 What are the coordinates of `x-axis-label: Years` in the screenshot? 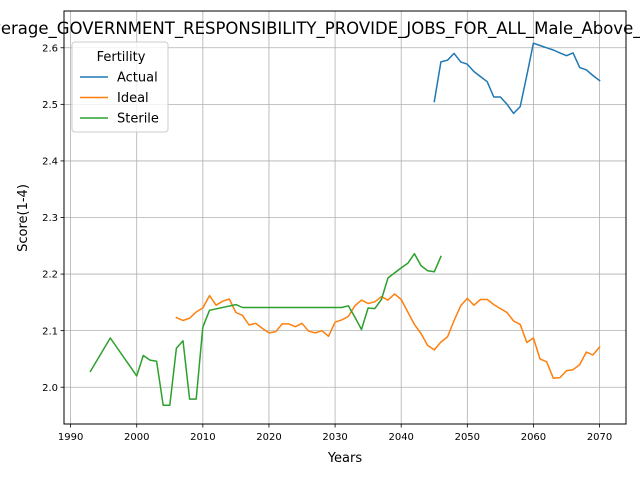 It's located at (345, 458).